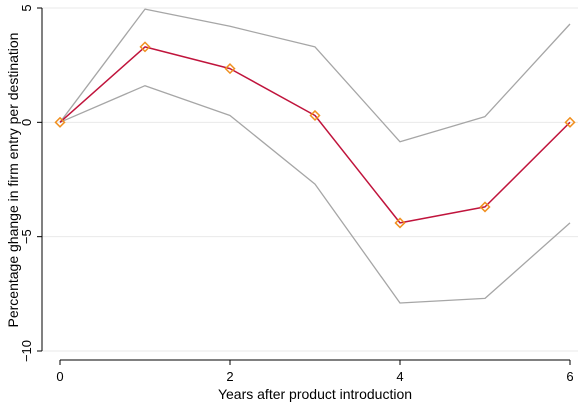 The height and width of the screenshot is (407, 578). Describe the element at coordinates (229, 376) in the screenshot. I see `x-tick-label: 2` at that location.